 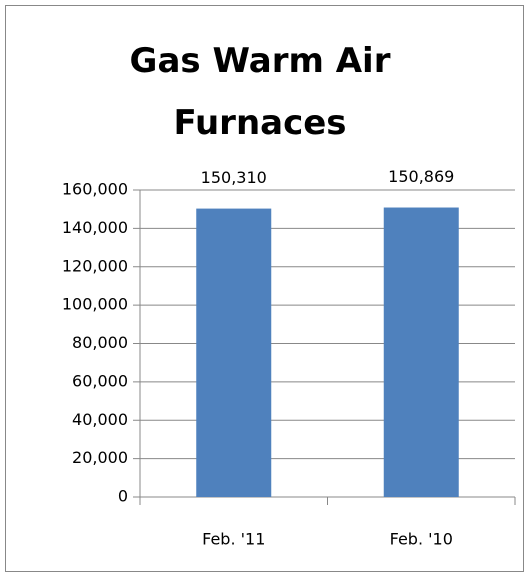 I want to click on y-tick-label: 120,000, so click(x=95, y=265).